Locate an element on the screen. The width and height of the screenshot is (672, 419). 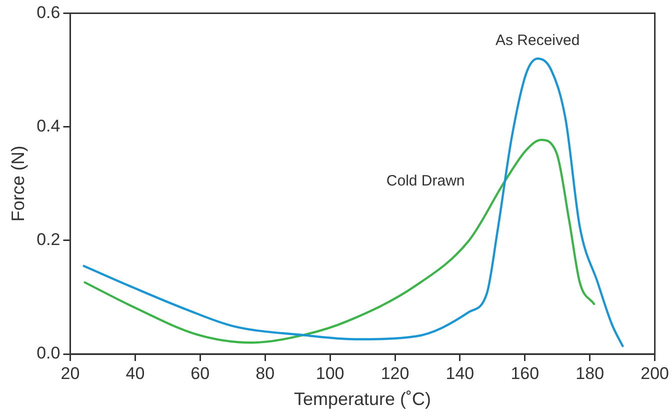
x-tick-label: 100 is located at coordinates (330, 373).